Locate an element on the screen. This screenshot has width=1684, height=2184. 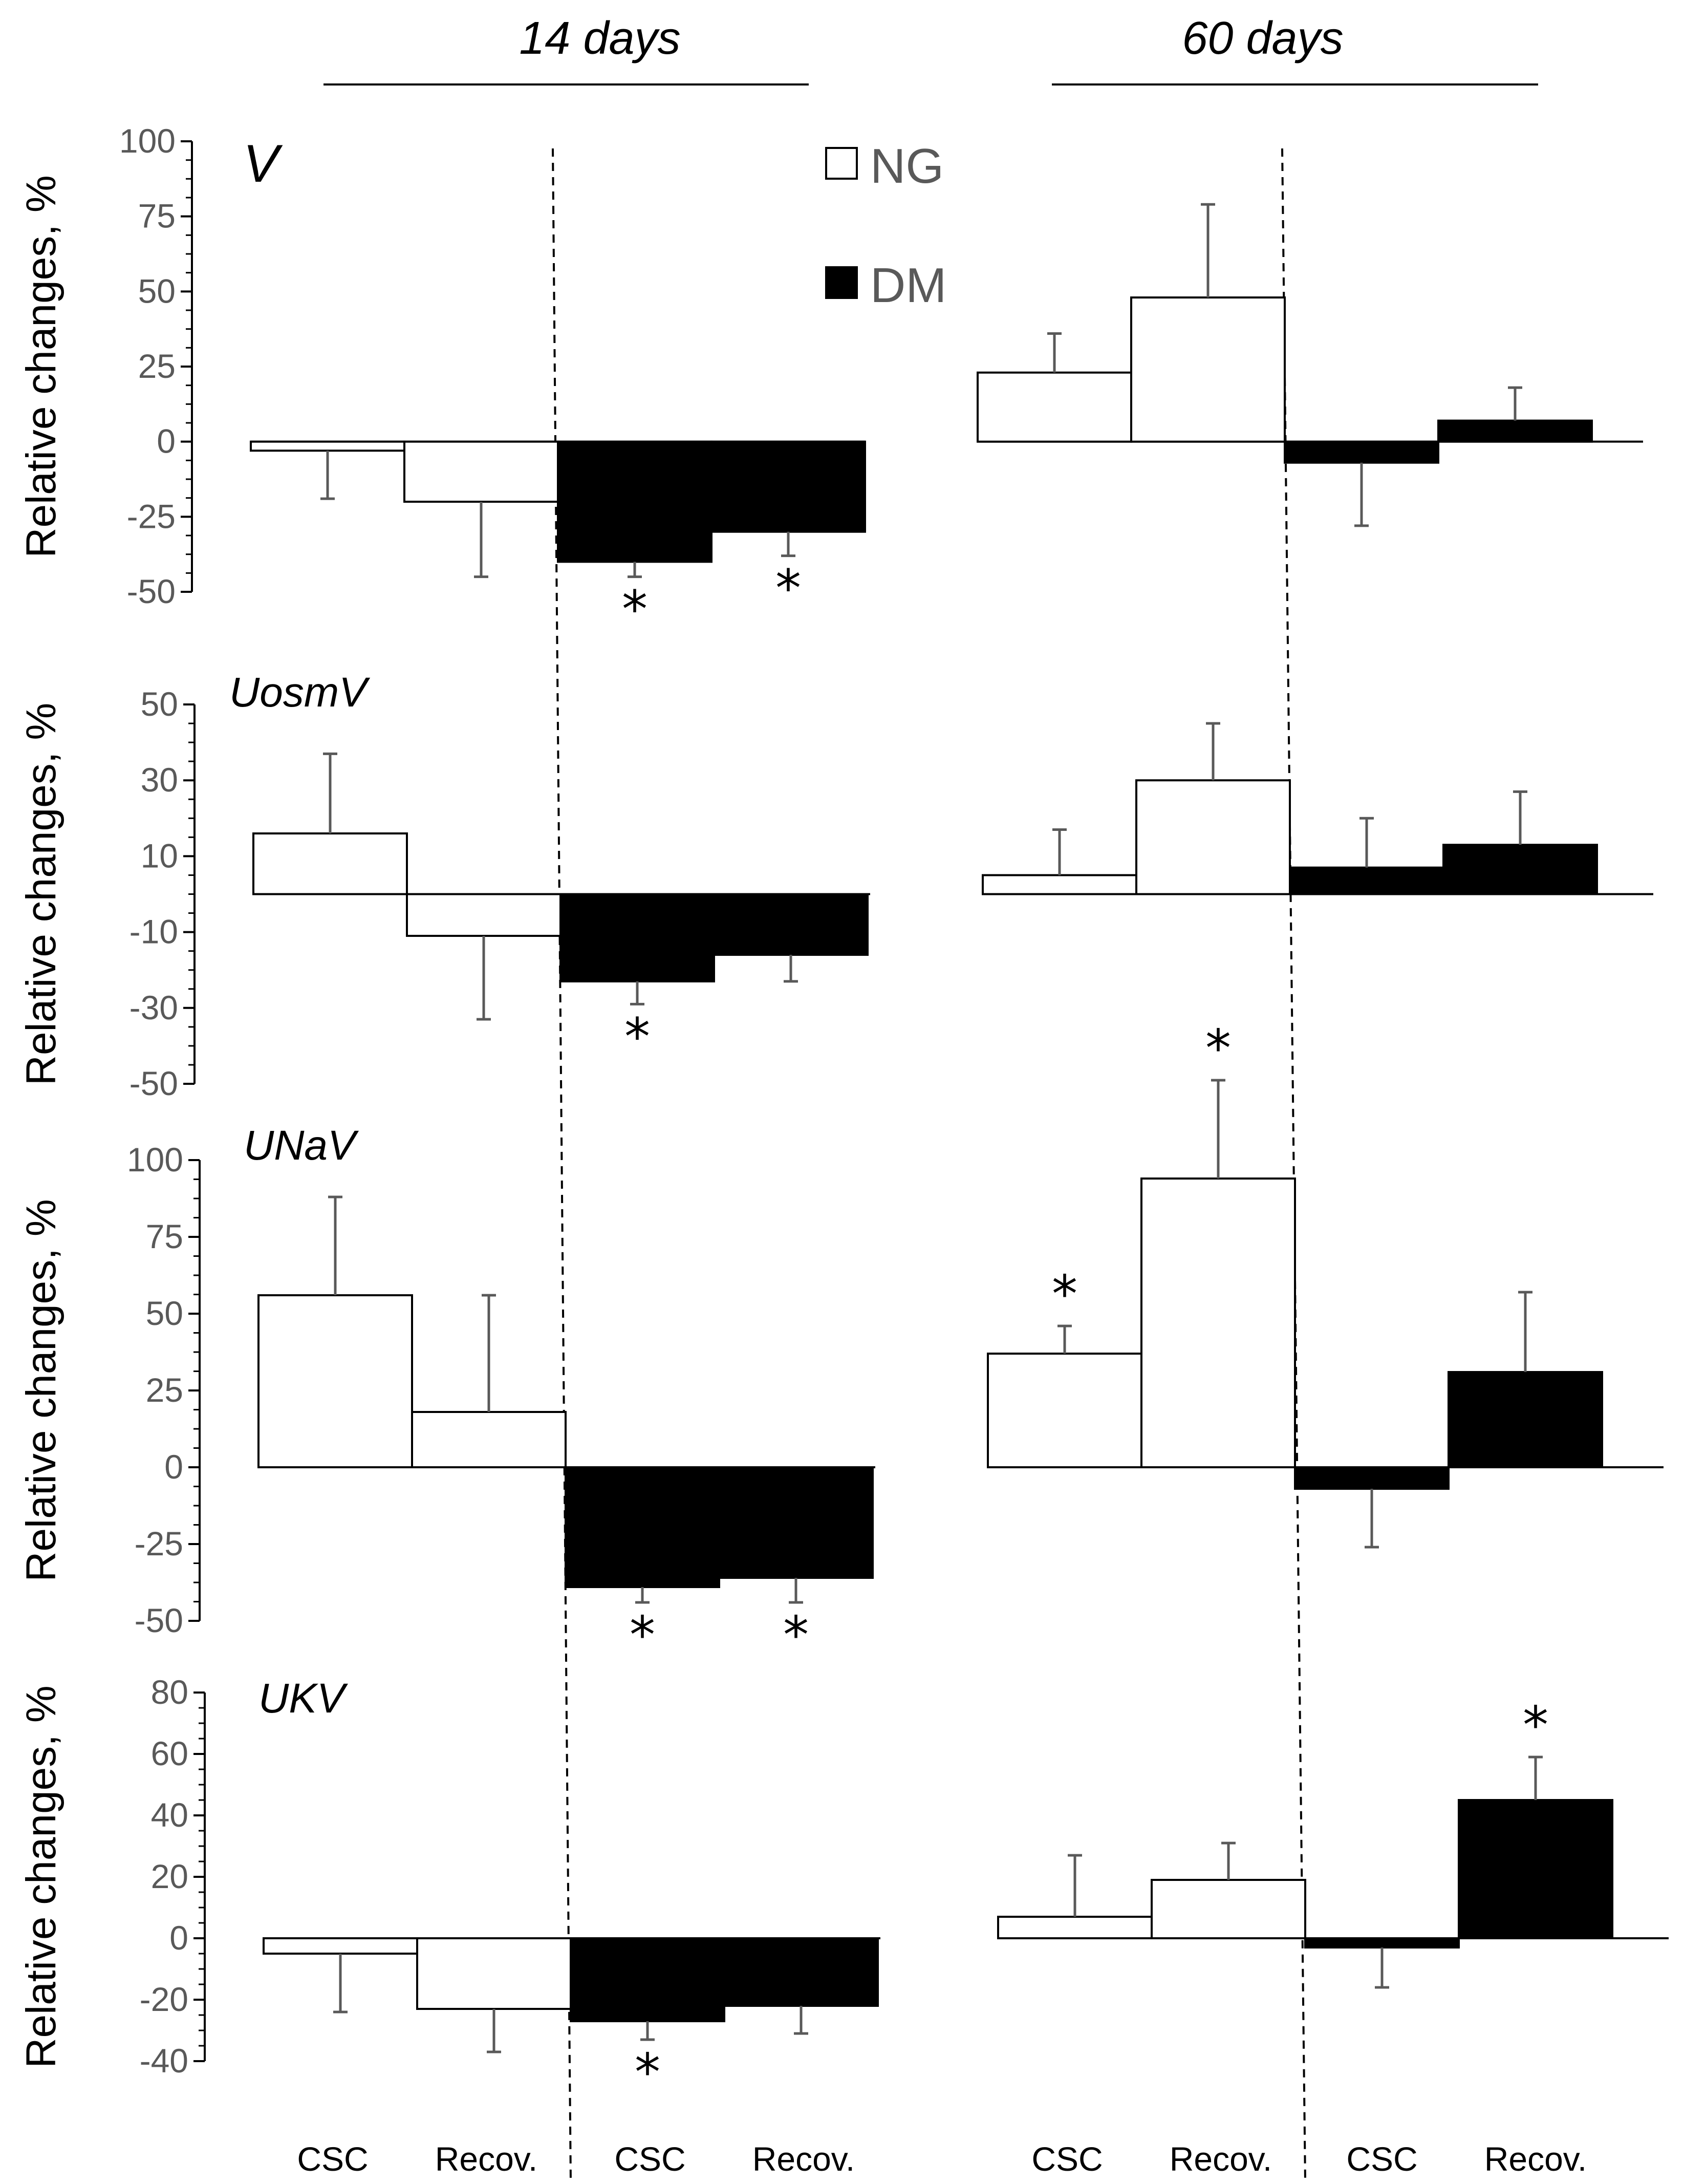
unav-ytick-label: 25 is located at coordinates (164, 1390).